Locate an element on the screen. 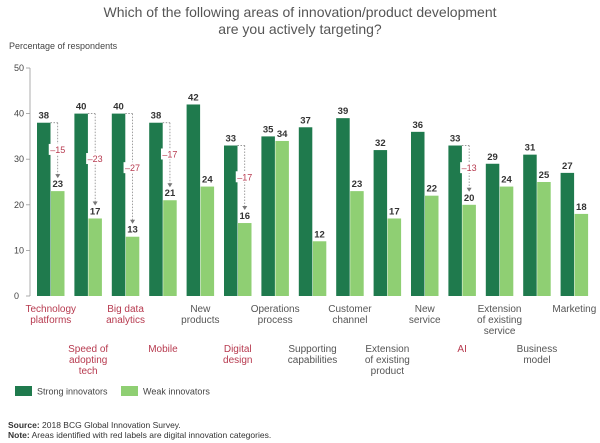 This screenshot has width=600, height=443. gap-label: –13 is located at coordinates (469, 168).